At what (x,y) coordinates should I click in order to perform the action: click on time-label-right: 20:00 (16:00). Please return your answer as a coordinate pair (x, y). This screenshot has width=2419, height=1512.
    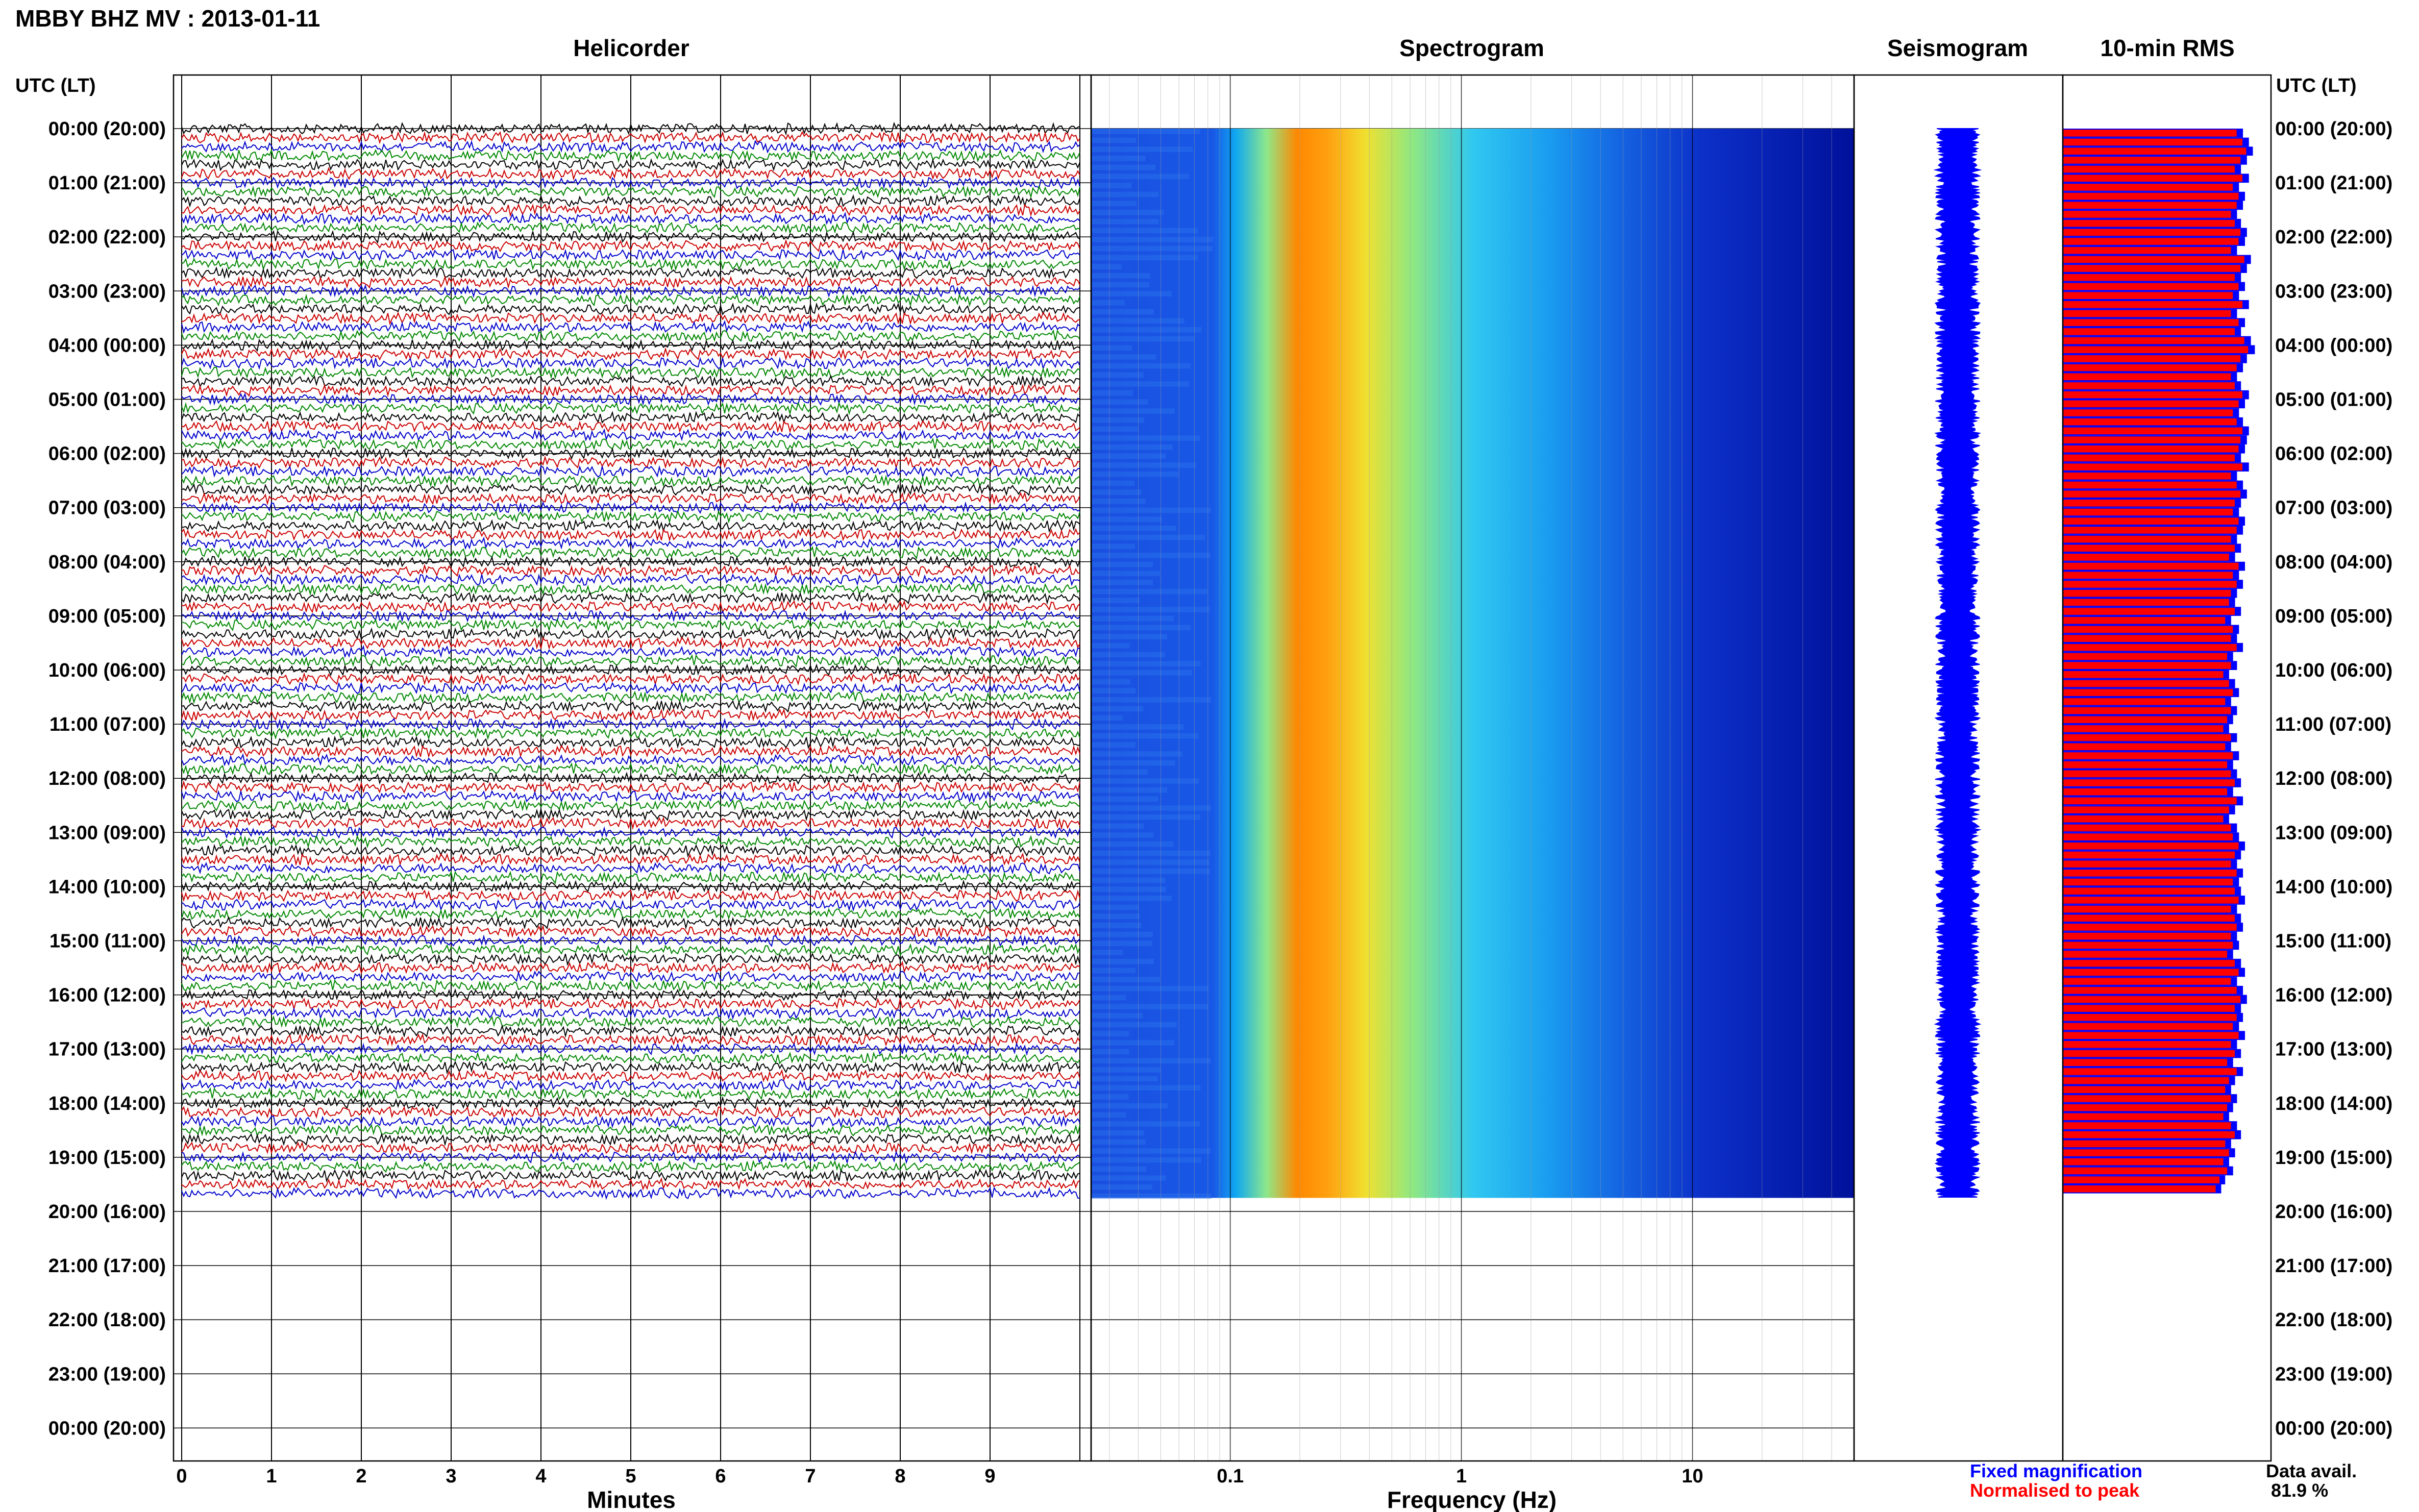
    Looking at the image, I should click on (2333, 1212).